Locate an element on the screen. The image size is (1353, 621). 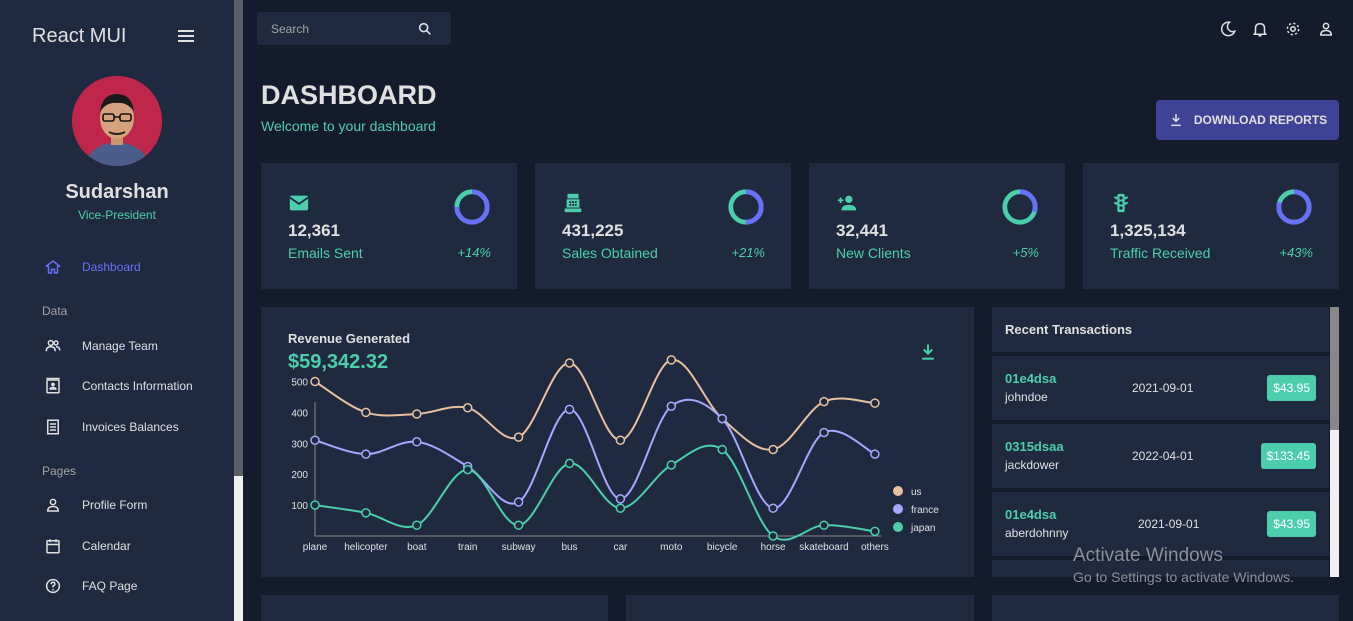
stat-value: 32,441 is located at coordinates (862, 230).